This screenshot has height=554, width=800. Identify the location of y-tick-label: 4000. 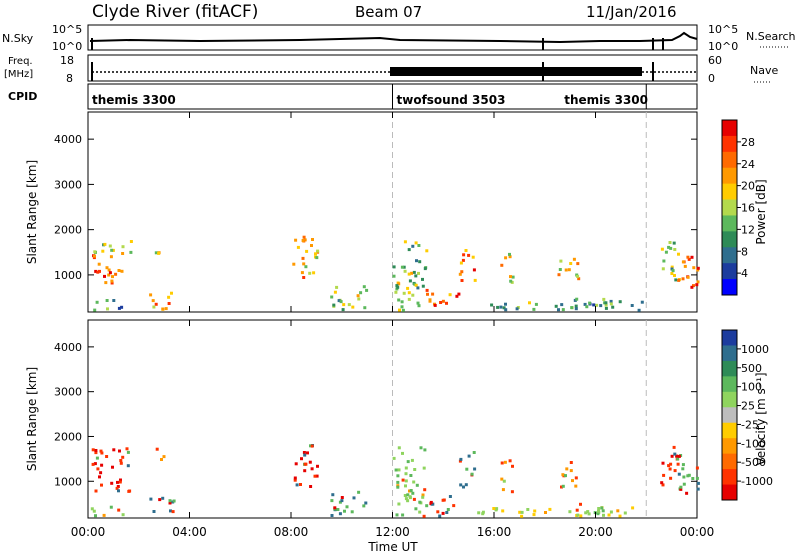
(68, 139).